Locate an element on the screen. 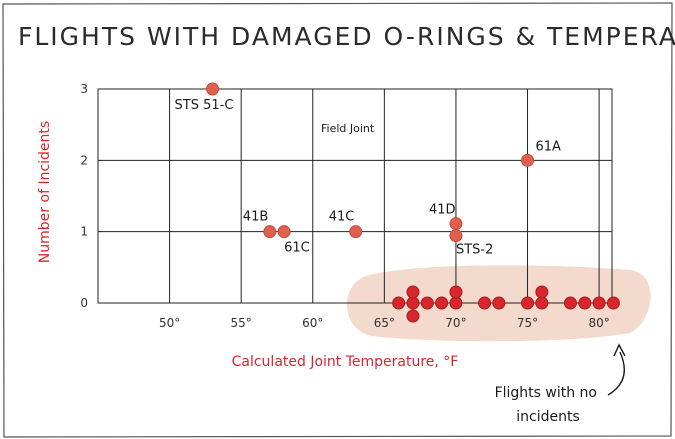 The height and width of the screenshot is (439, 675). data-label: STS-2 is located at coordinates (474, 250).